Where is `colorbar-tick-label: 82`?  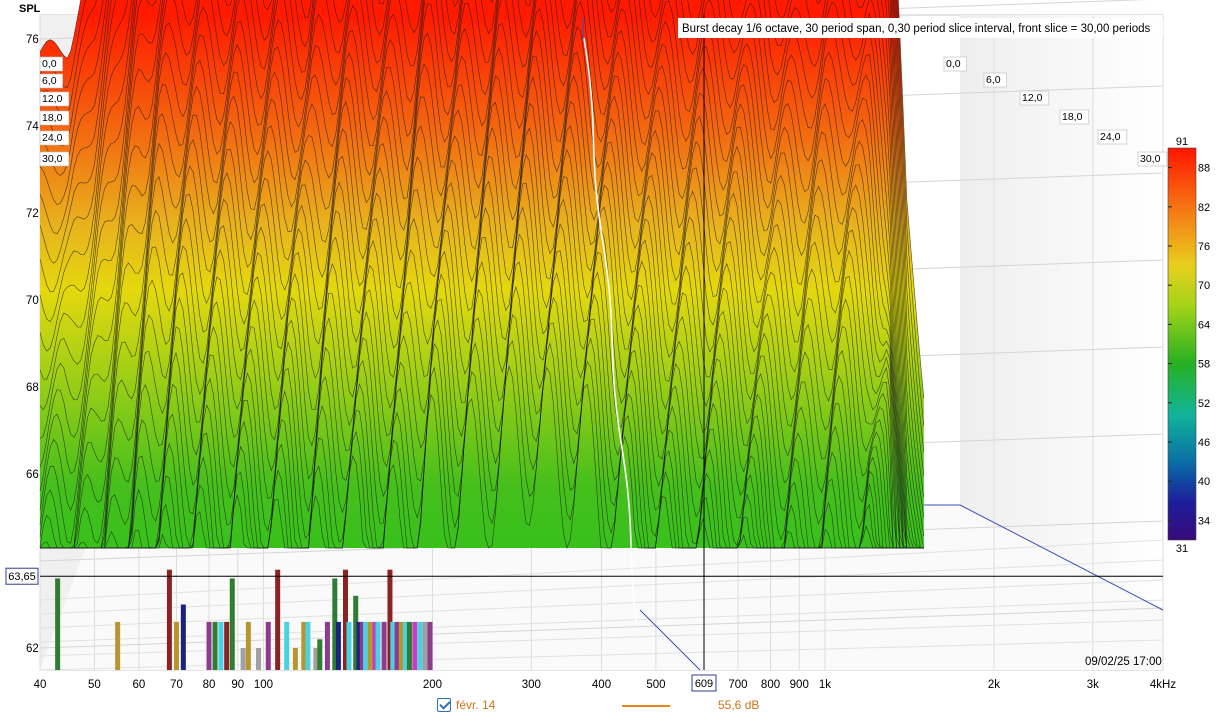 colorbar-tick-label: 82 is located at coordinates (1204, 208).